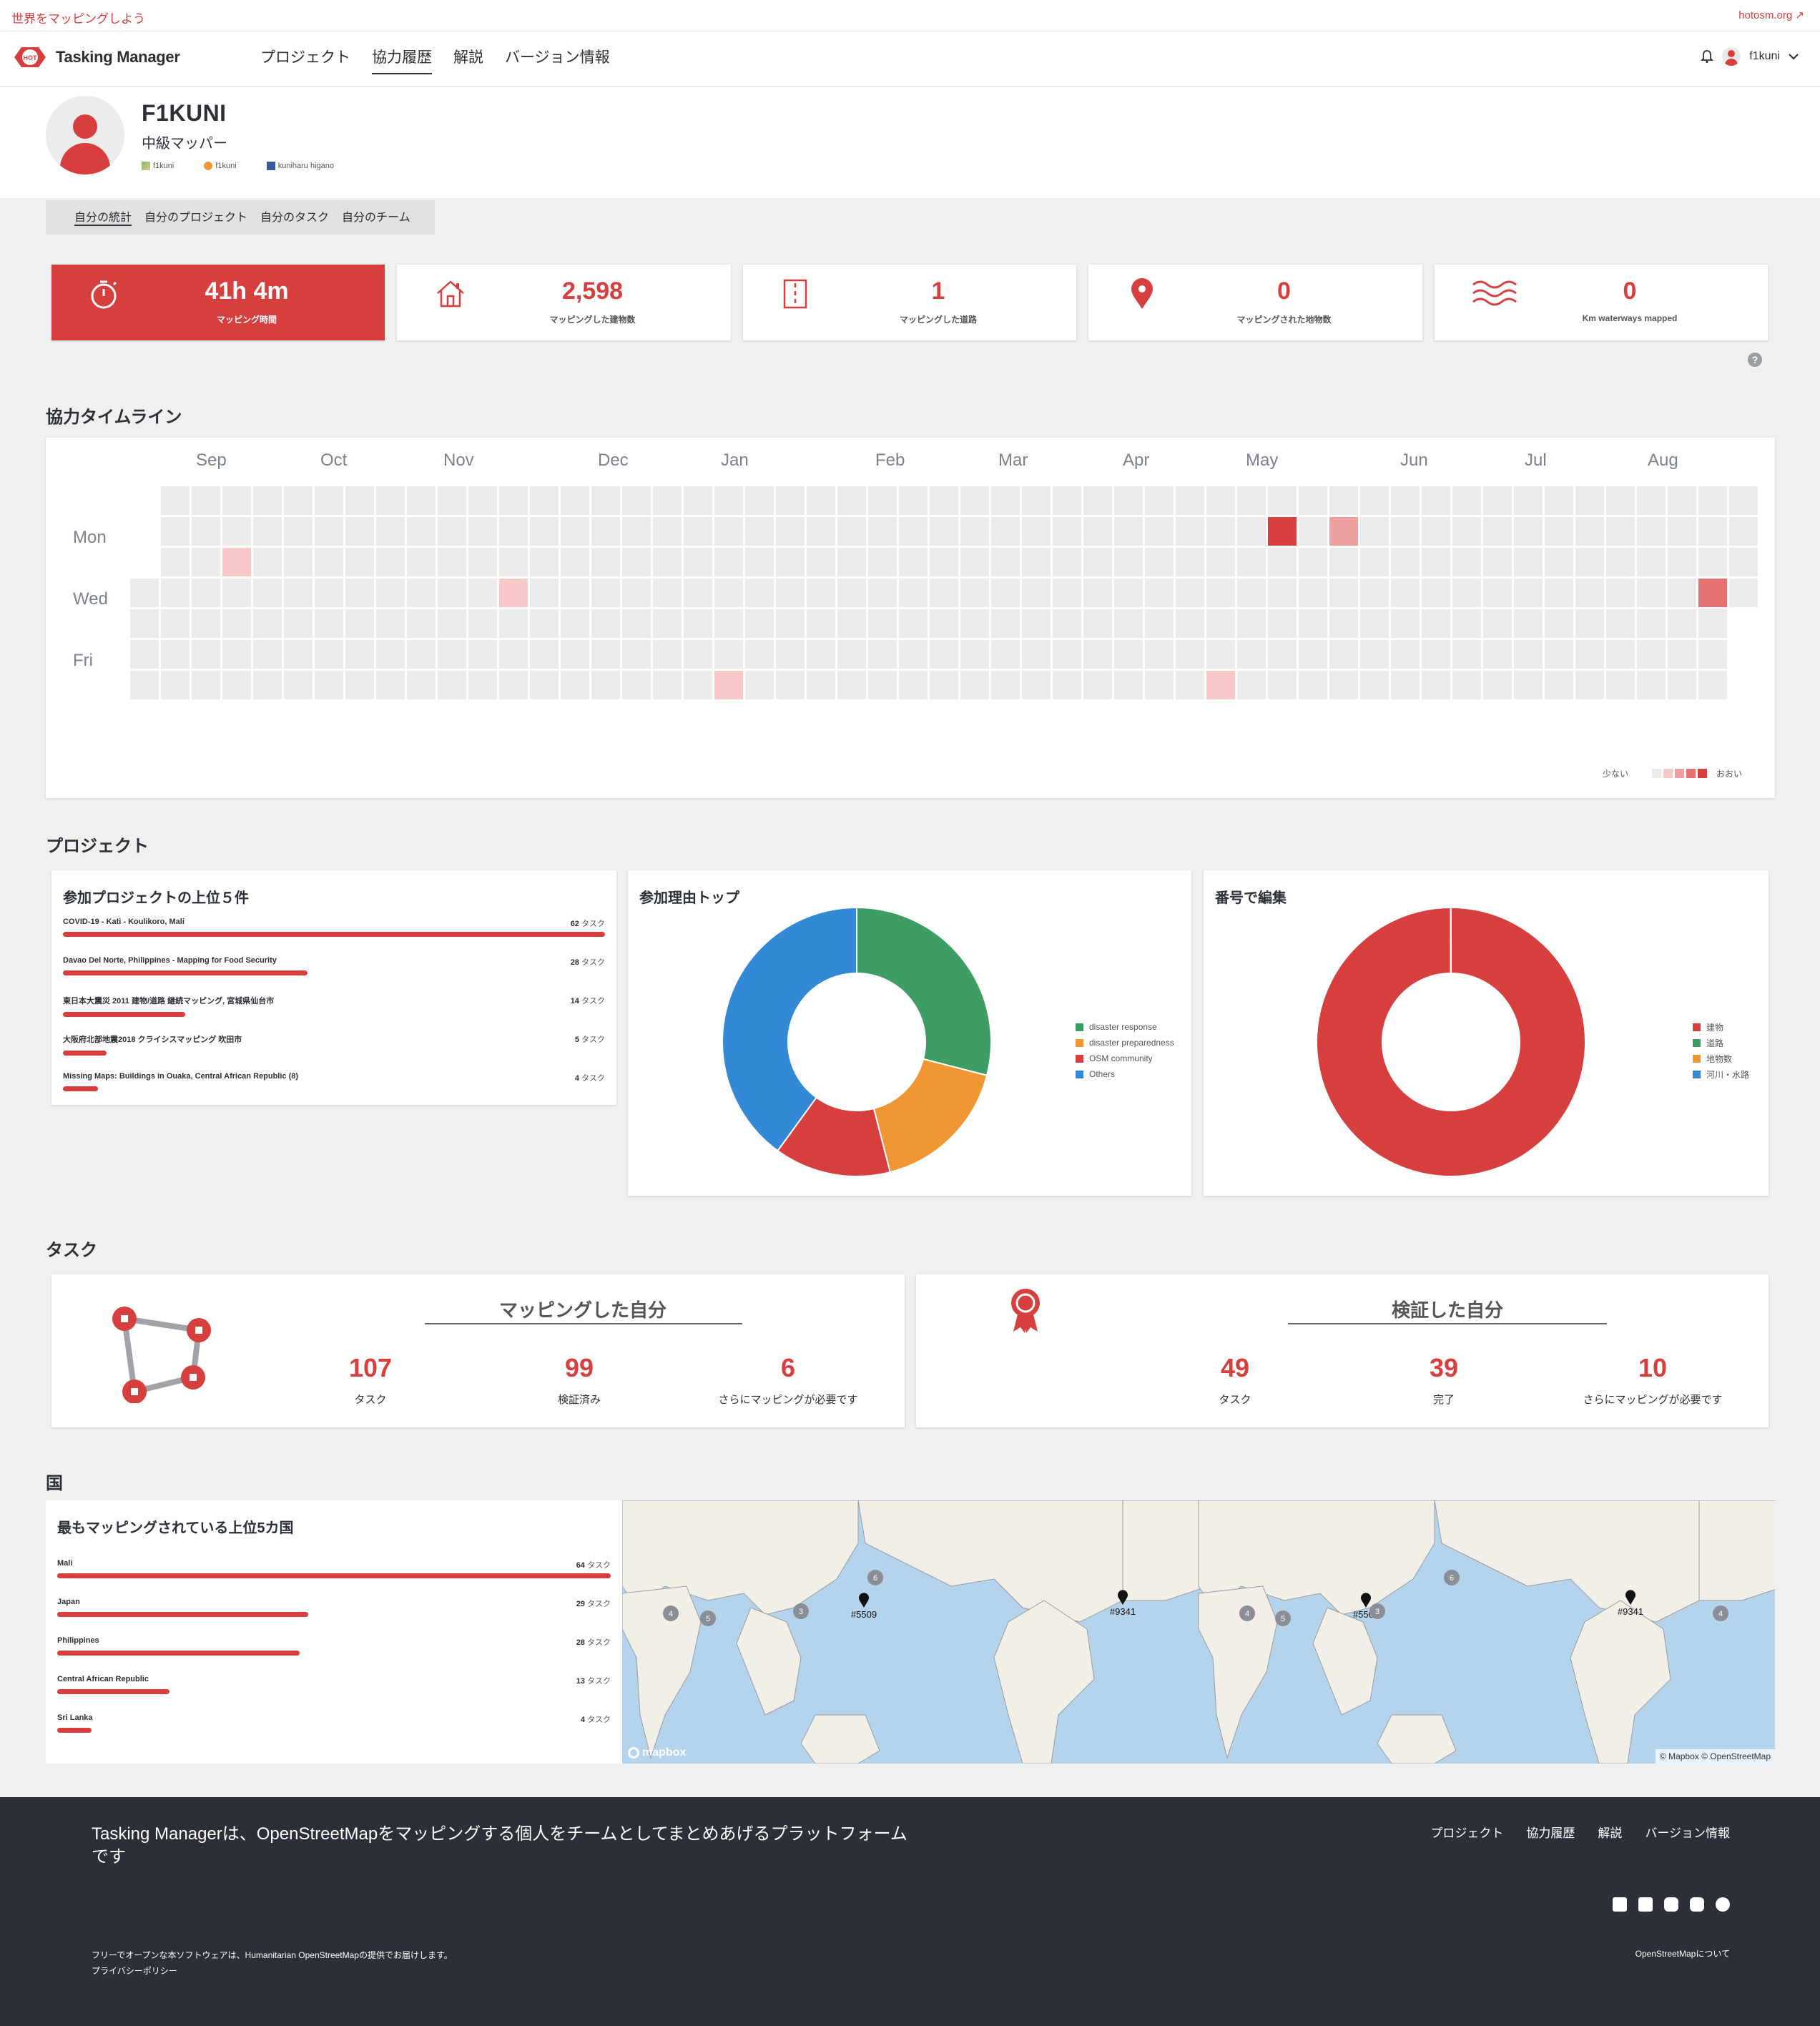 The height and width of the screenshot is (2026, 1820). What do you see at coordinates (1794, 57) in the screenshot?
I see `chevron-down-icon` at bounding box center [1794, 57].